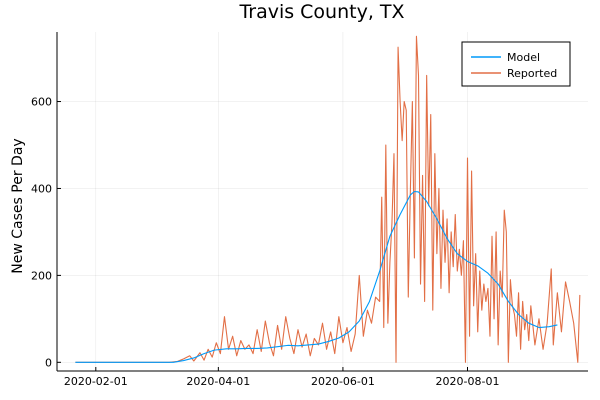 The image size is (600, 400). What do you see at coordinates (343, 381) in the screenshot?
I see `x-tick-label: 2020-06-01` at bounding box center [343, 381].